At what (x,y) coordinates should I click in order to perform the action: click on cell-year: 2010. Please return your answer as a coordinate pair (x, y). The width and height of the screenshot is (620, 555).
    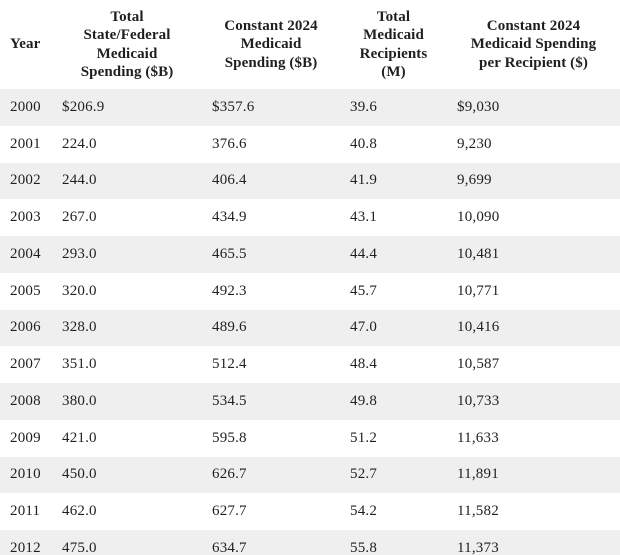
    Looking at the image, I should click on (25, 474).